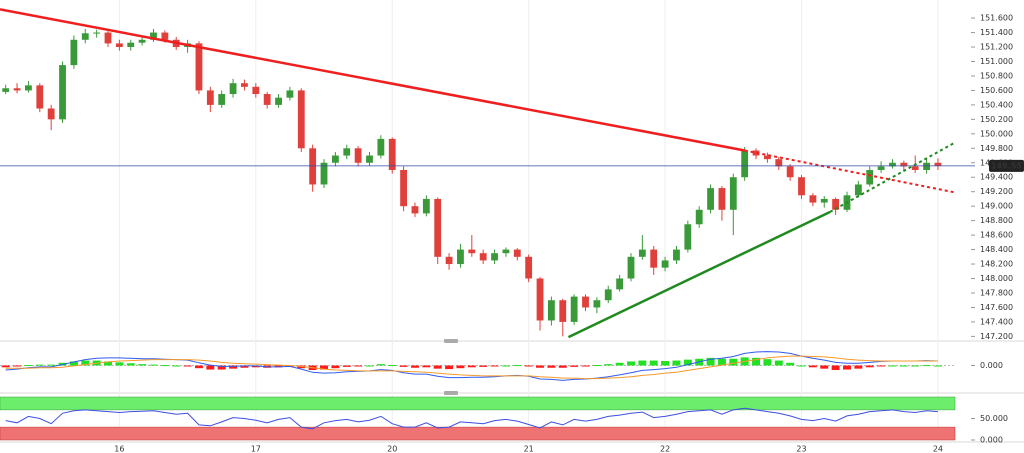 This screenshot has width=1024, height=453. Describe the element at coordinates (478, 403) in the screenshot. I see `upper-band` at that location.